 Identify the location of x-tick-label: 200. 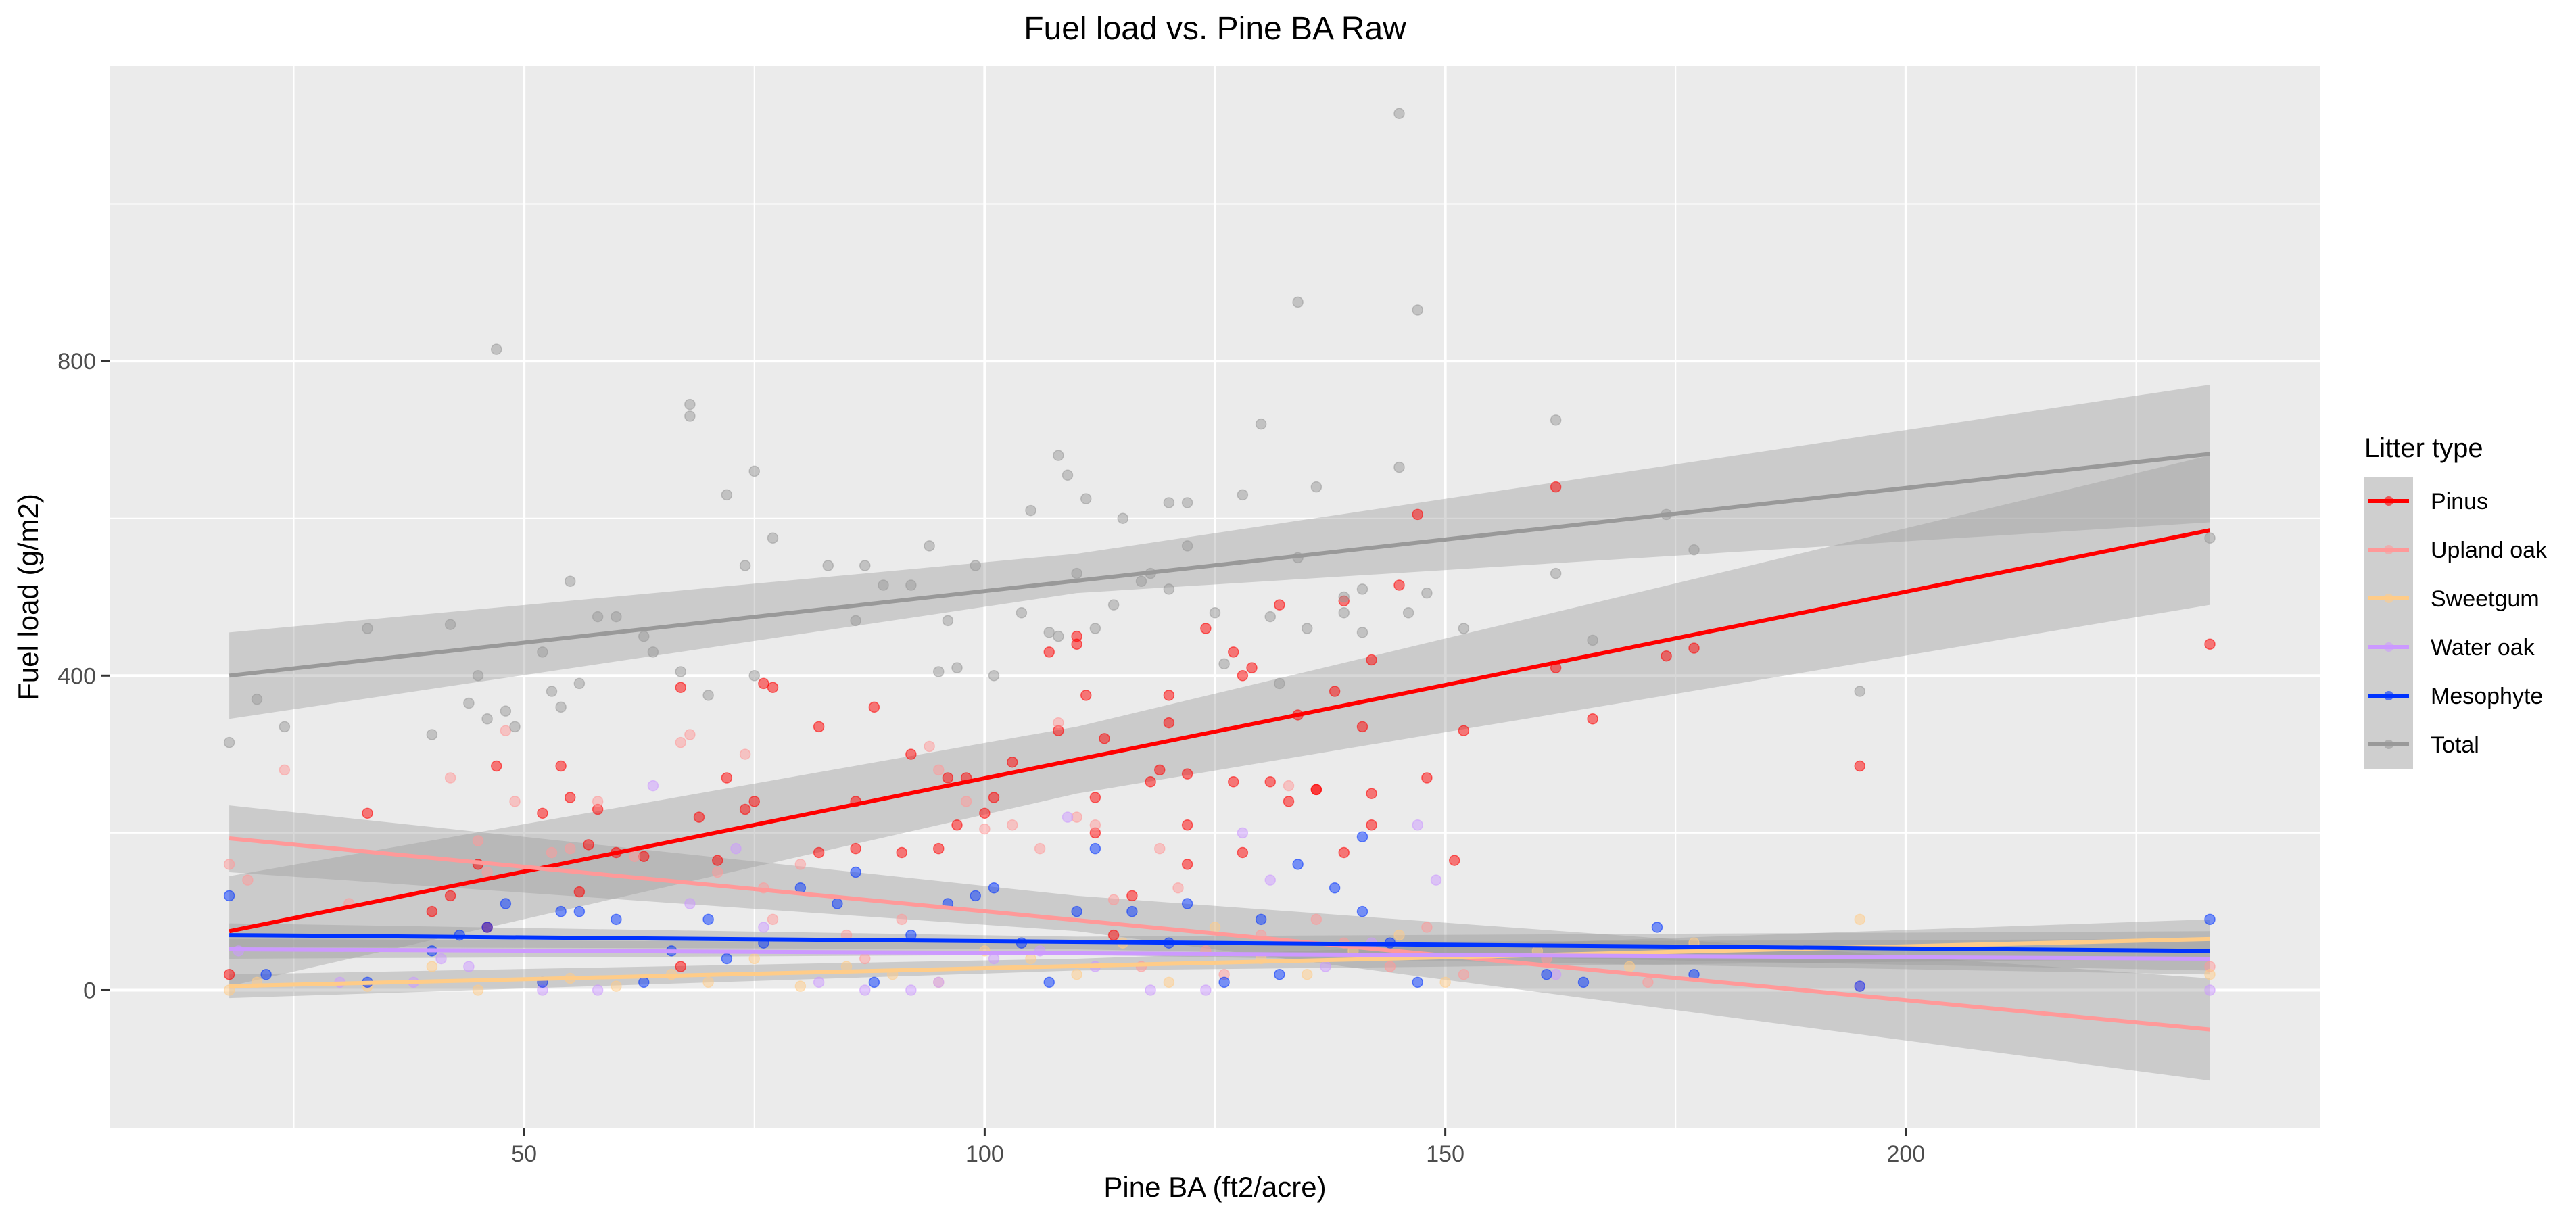
(1906, 1154).